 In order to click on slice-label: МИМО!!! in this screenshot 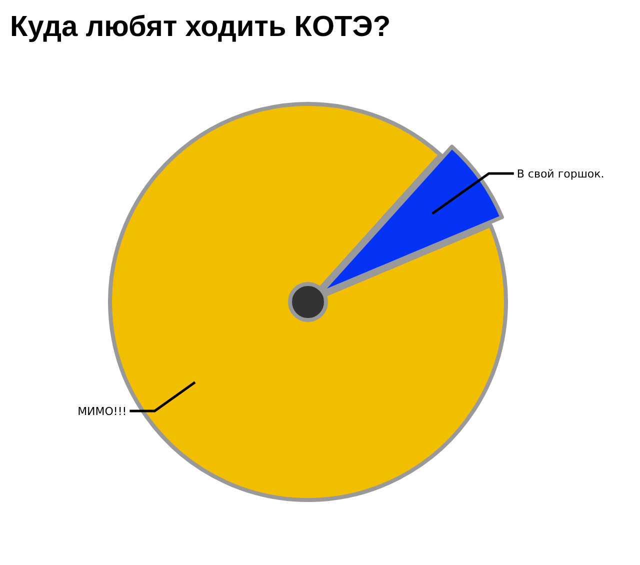, I will do `click(102, 411)`.